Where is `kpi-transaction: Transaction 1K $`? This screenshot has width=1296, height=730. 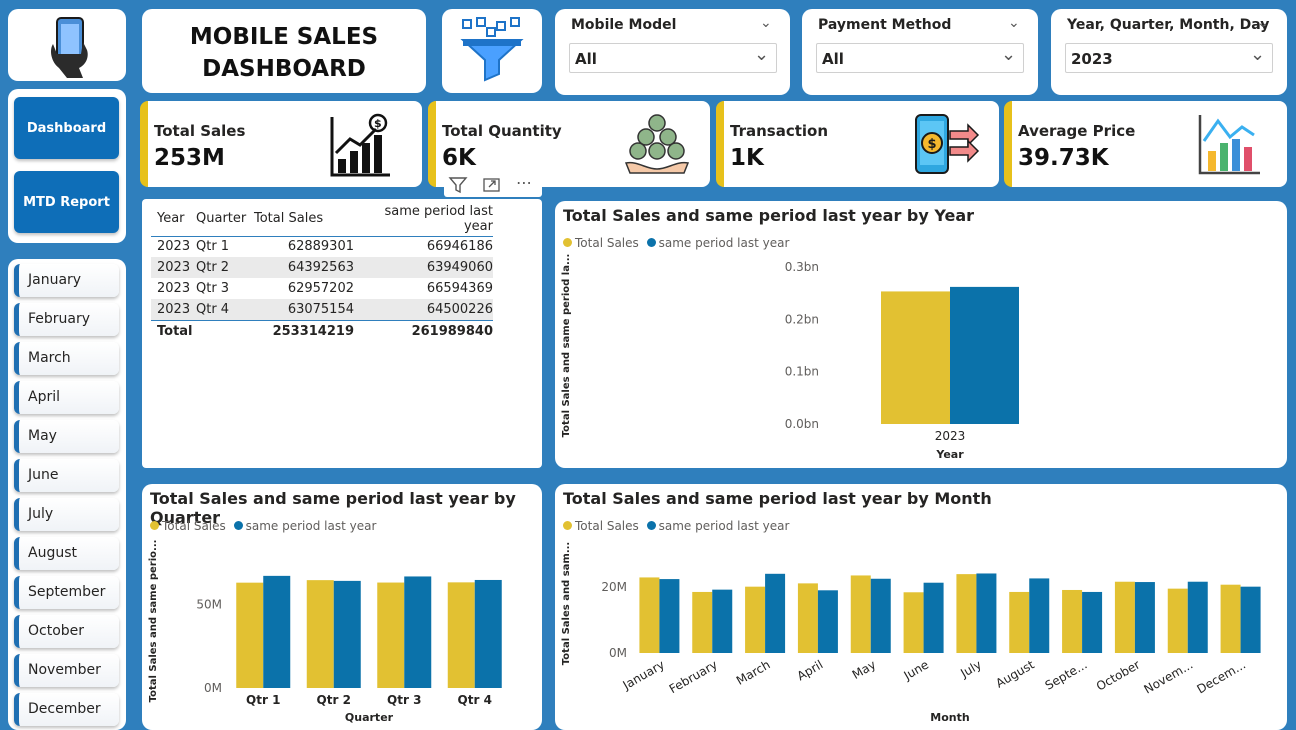
kpi-transaction: Transaction 1K $ is located at coordinates (857, 144).